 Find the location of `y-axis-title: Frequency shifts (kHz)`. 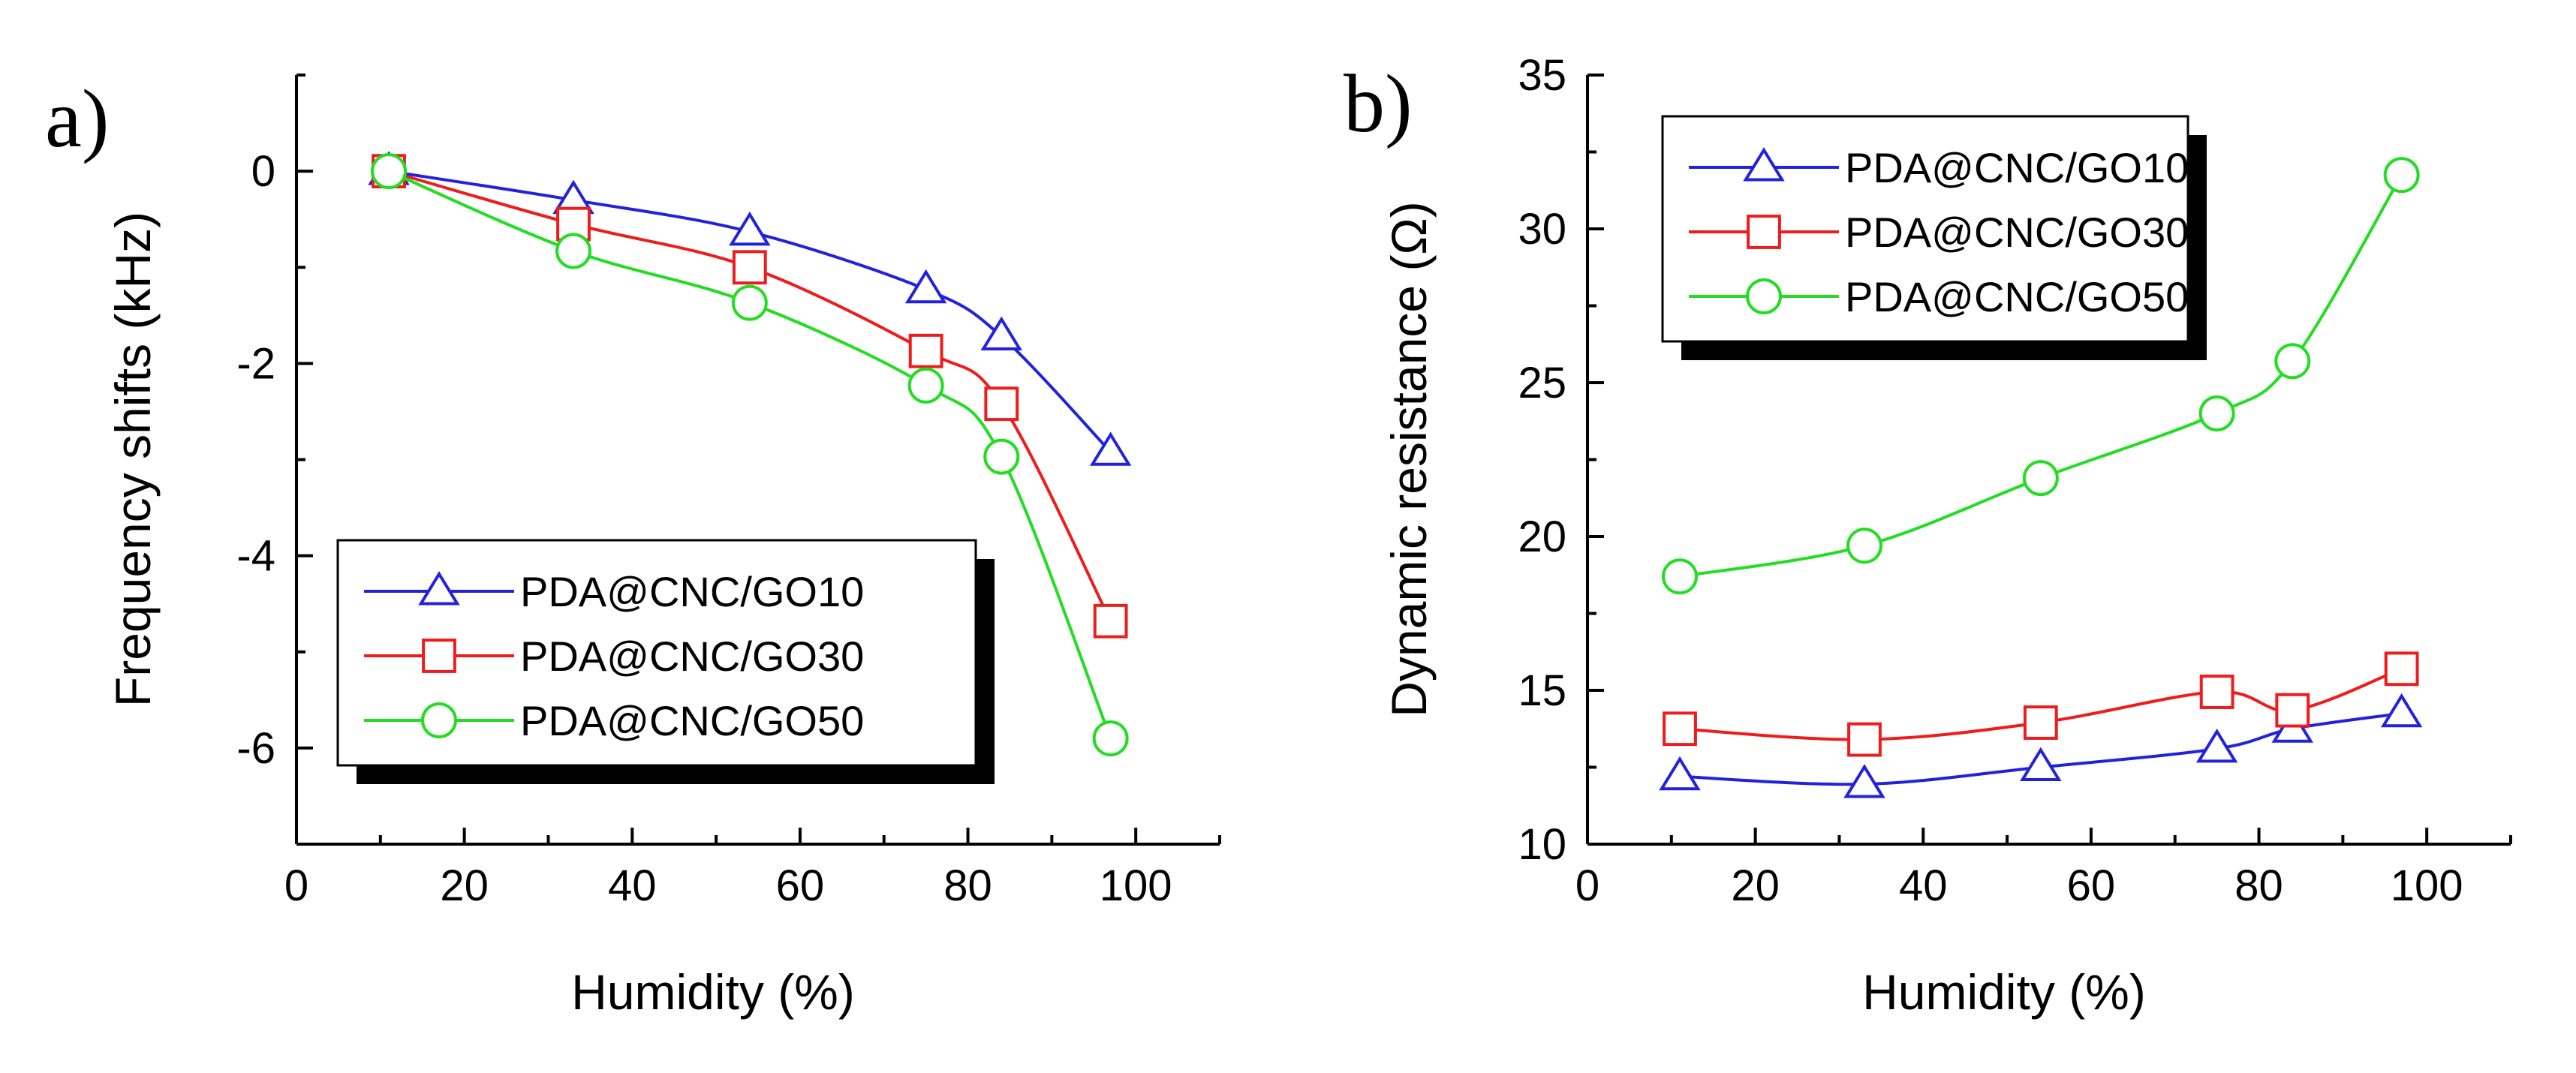

y-axis-title: Frequency shifts (kHz) is located at coordinates (133, 460).